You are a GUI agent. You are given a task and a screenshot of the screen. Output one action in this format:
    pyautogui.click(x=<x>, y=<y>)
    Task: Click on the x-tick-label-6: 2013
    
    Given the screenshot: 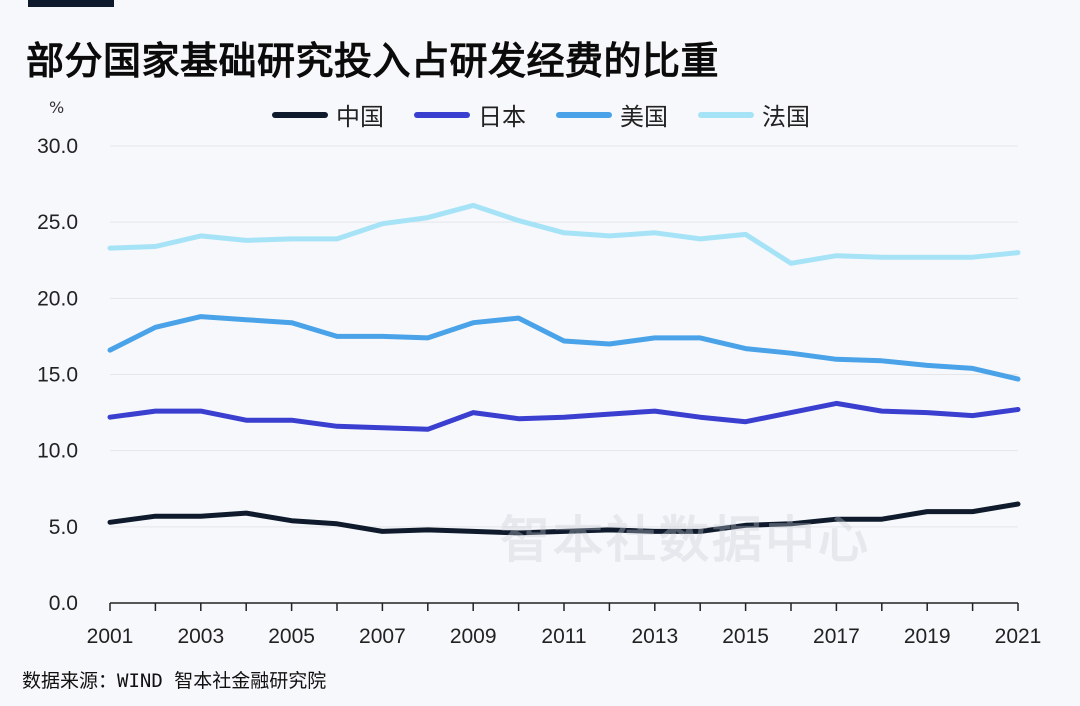 What is the action you would take?
    pyautogui.click(x=654, y=636)
    